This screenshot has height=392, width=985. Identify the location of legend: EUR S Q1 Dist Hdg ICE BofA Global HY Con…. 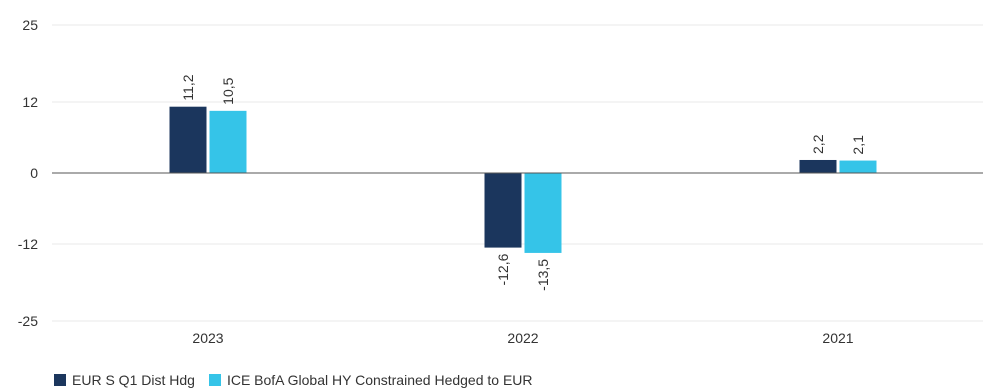
(293, 380).